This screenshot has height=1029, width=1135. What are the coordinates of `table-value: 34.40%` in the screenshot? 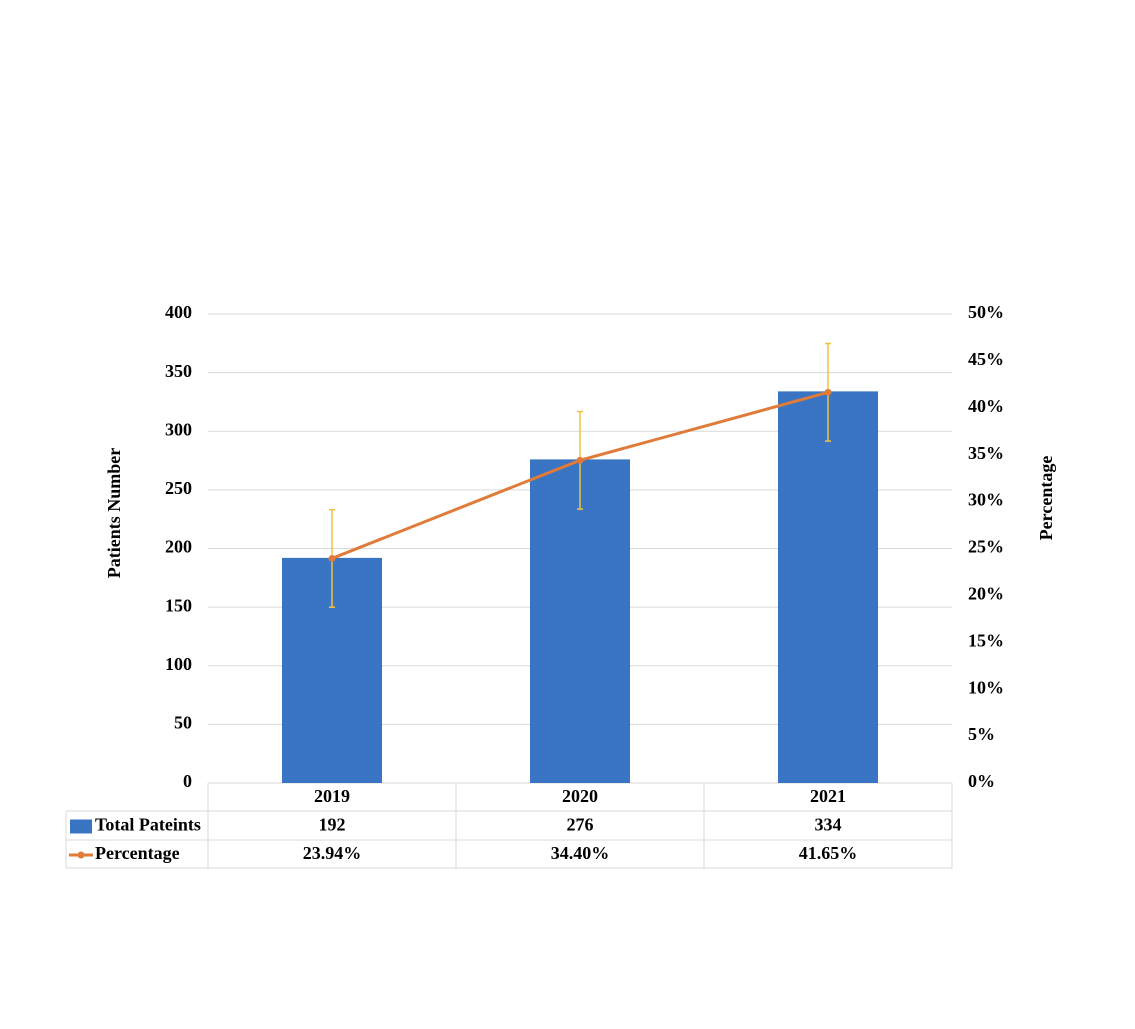 It's located at (580, 853).